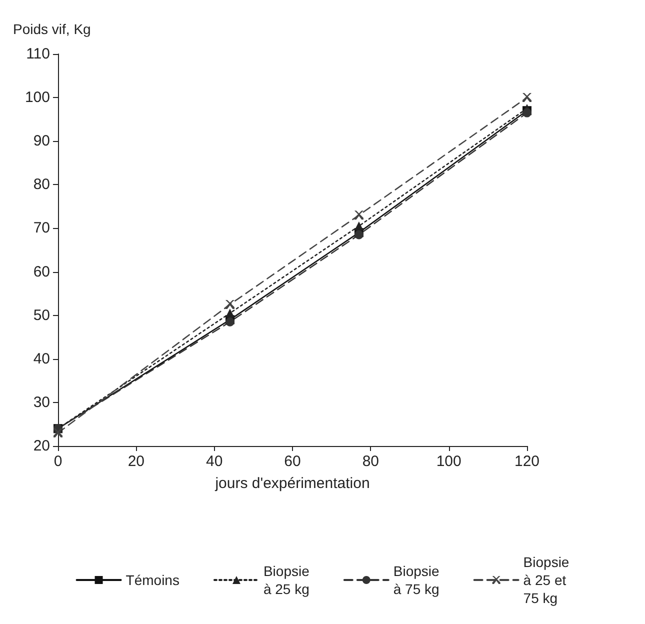  Describe the element at coordinates (41, 228) in the screenshot. I see `y-tick-label: 70` at that location.